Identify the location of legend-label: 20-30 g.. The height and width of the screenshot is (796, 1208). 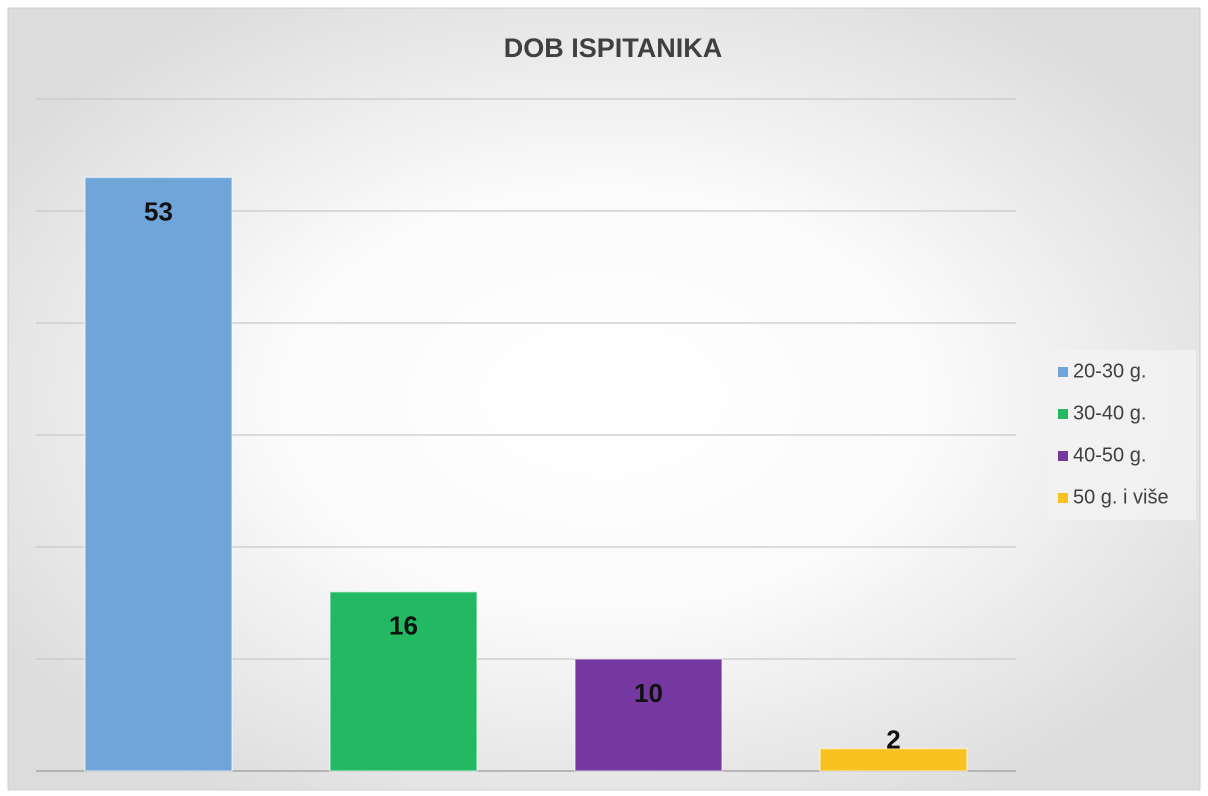
(1109, 371).